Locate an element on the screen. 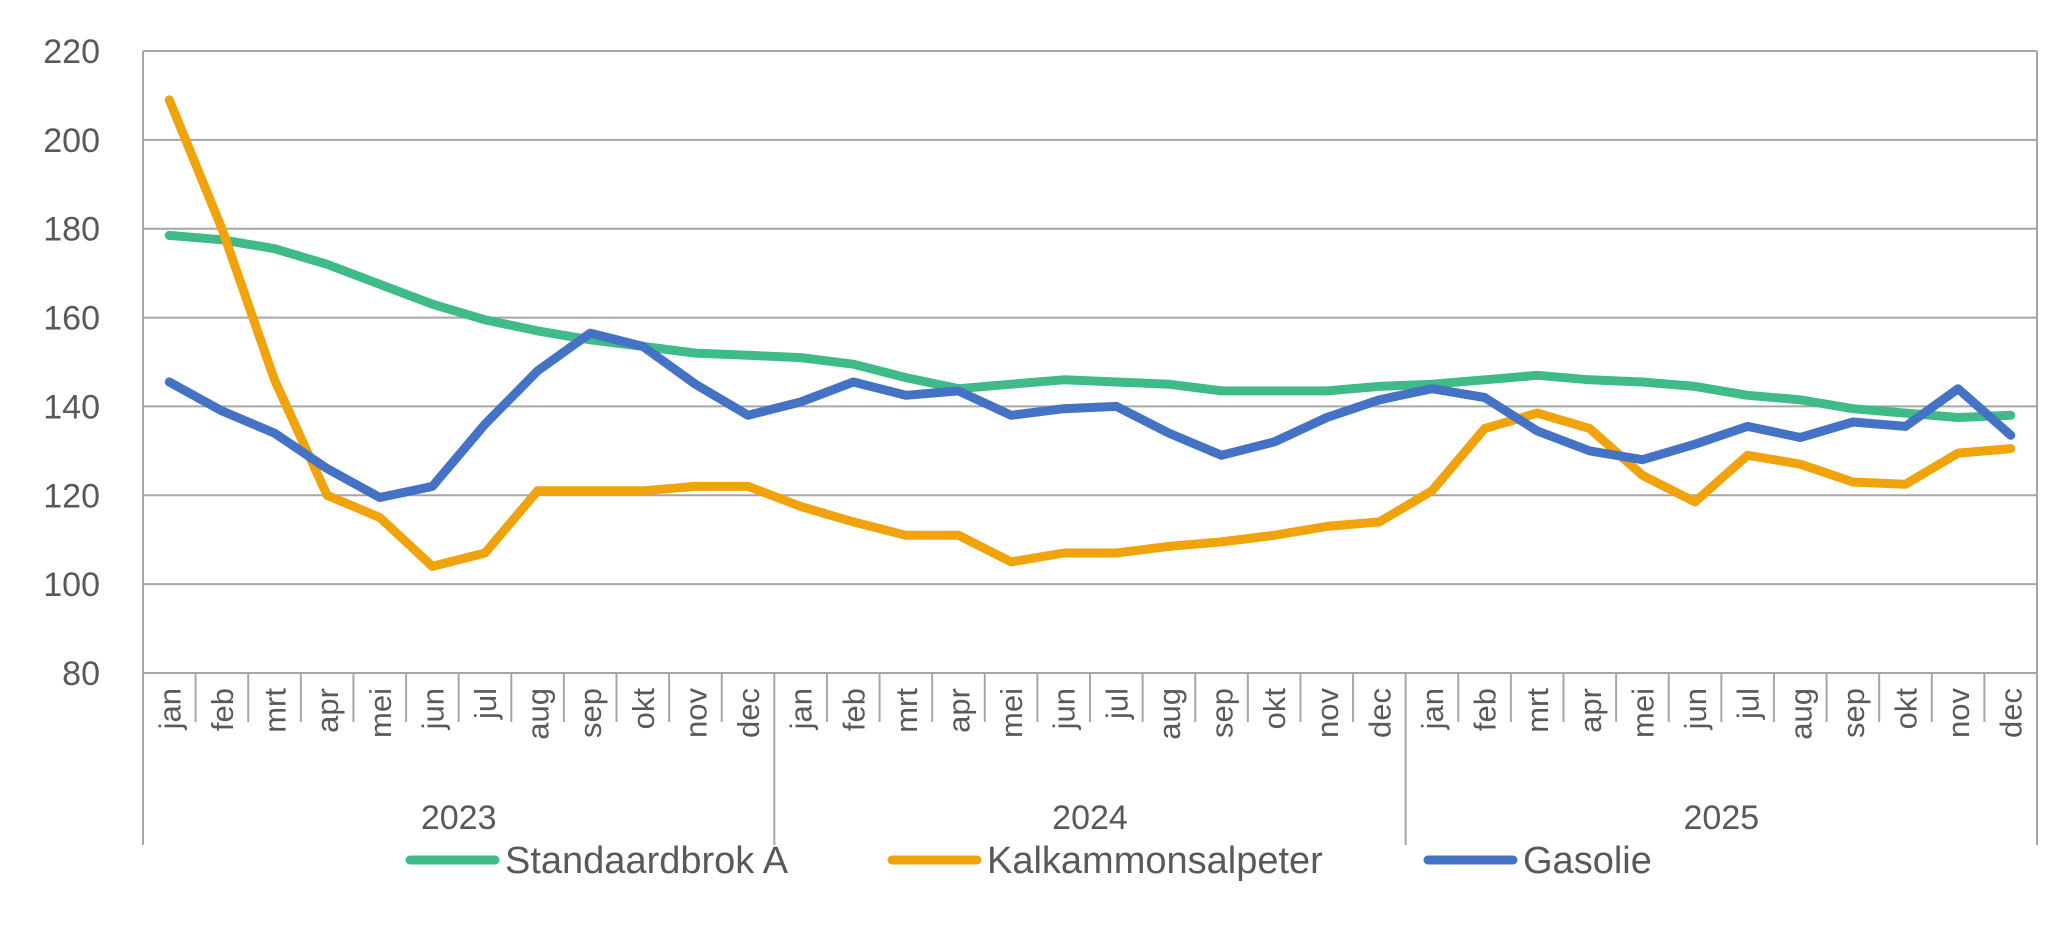 This screenshot has width=2053, height=928. legend-label: Kalkammonsalpeter is located at coordinates (1155, 861).